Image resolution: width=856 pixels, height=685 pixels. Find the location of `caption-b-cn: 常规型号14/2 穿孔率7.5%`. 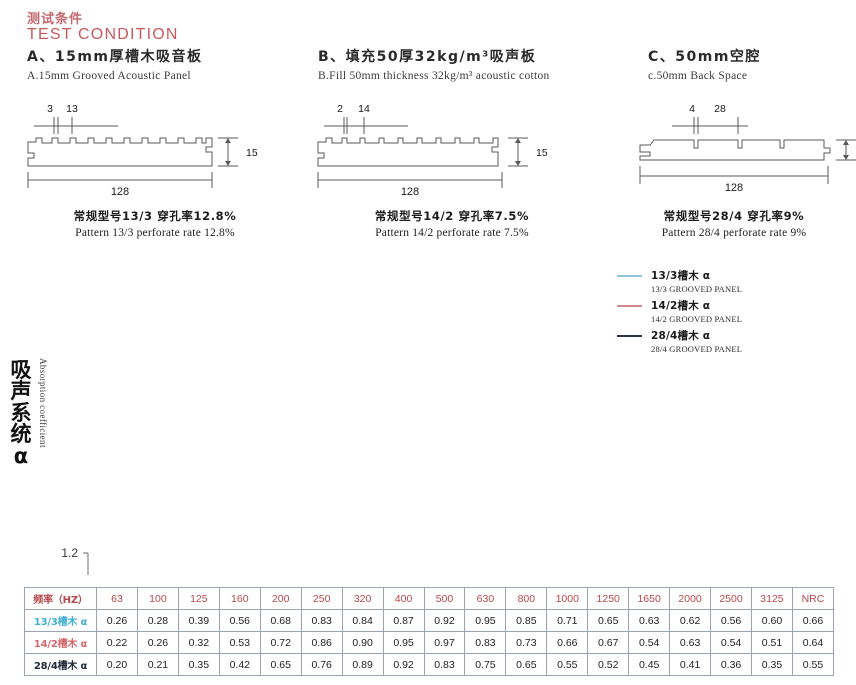

caption-b-cn: 常规型号14/2 穿孔率7.5% is located at coordinates (452, 216).